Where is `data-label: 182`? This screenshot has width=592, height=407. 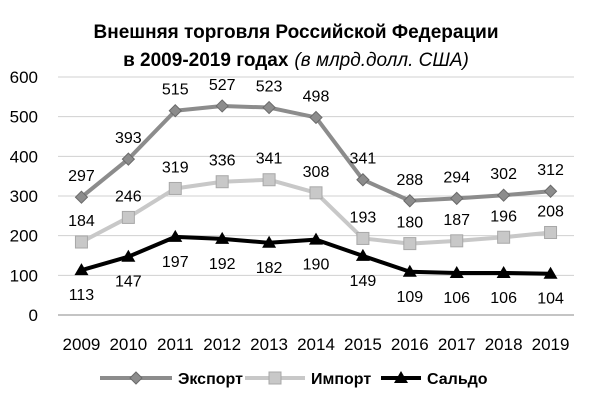
data-label: 182 is located at coordinates (269, 268).